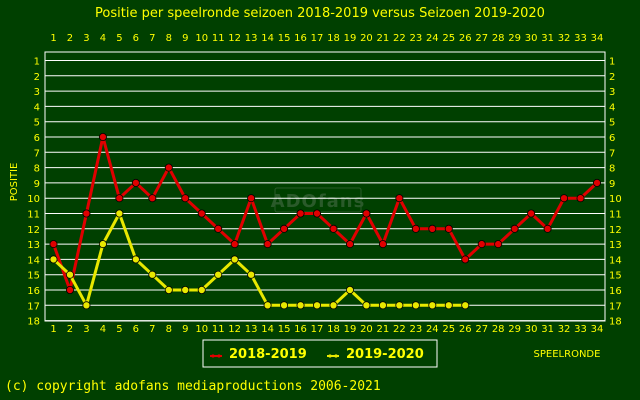 The height and width of the screenshot is (400, 640). What do you see at coordinates (33, 276) in the screenshot?
I see `y-tick-label-left: 15` at bounding box center [33, 276].